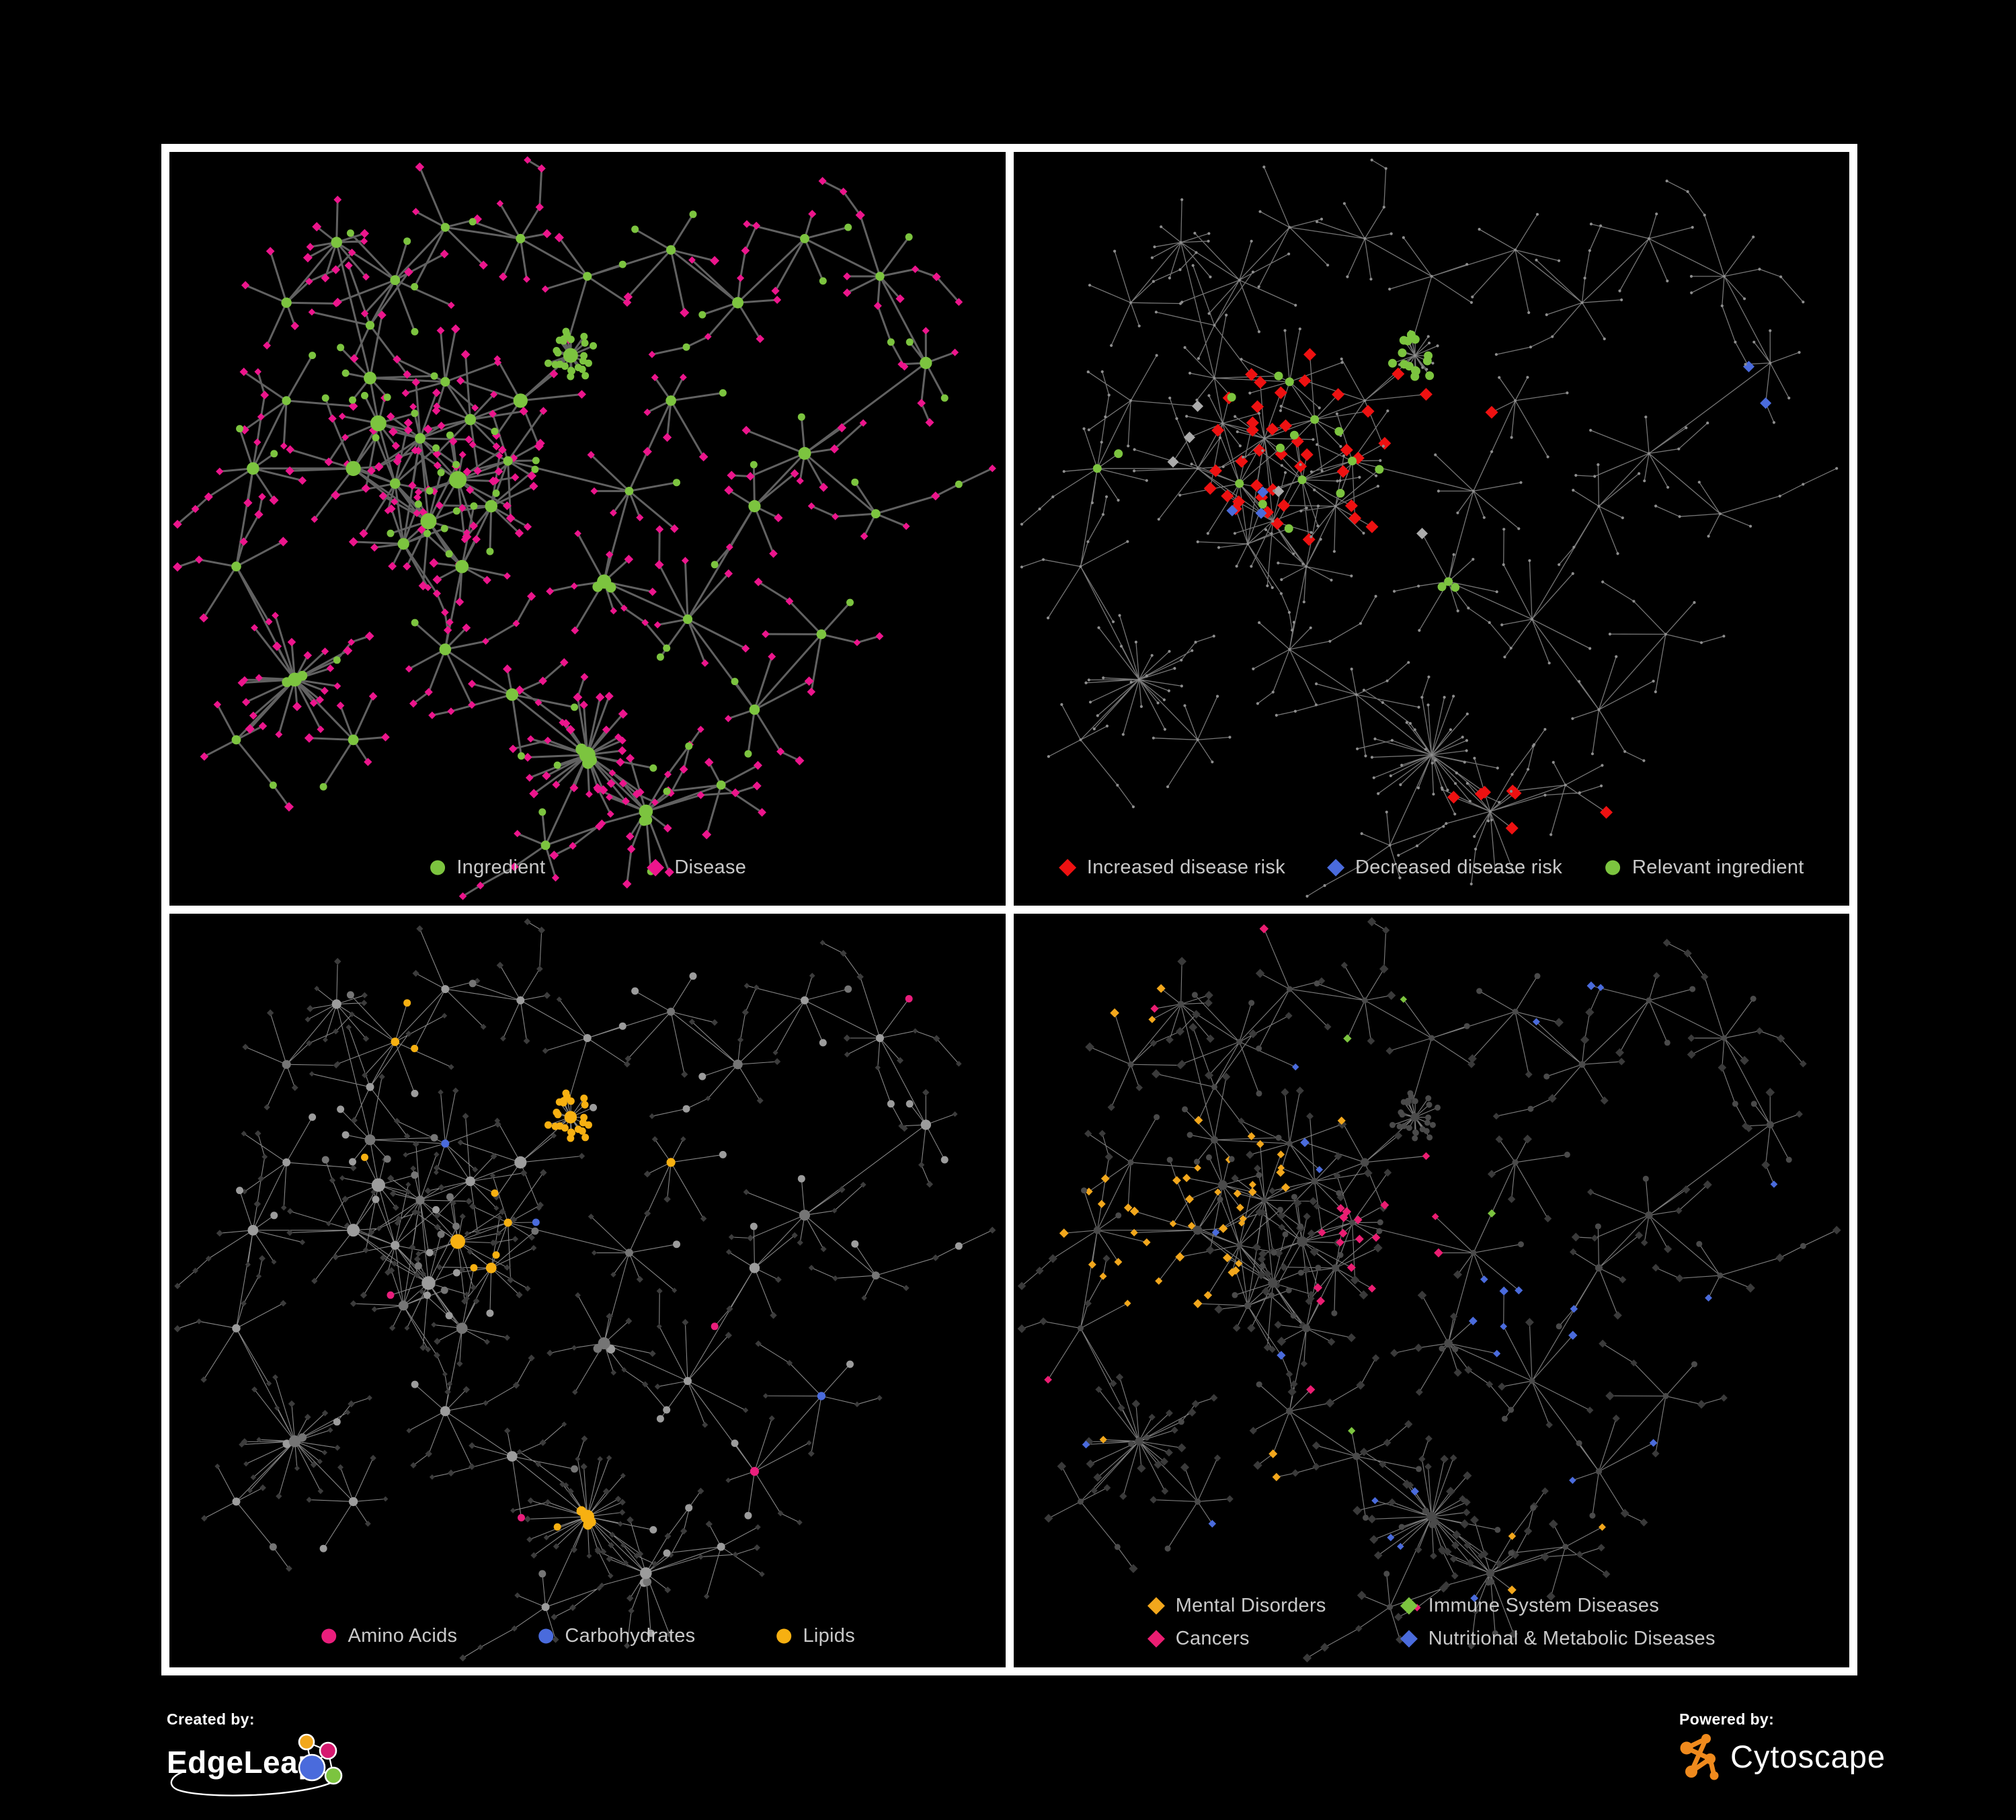 The width and height of the screenshot is (2016, 1820). I want to click on legend-item-lipids: Lipids, so click(814, 1636).